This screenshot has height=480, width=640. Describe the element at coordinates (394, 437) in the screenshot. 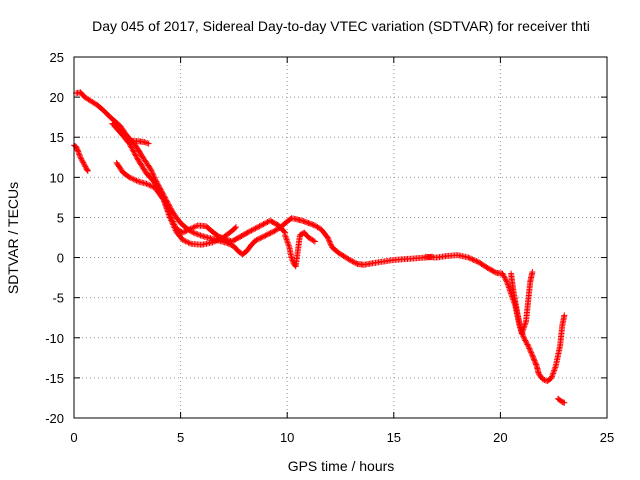

I see `x-tick-label: 15` at that location.